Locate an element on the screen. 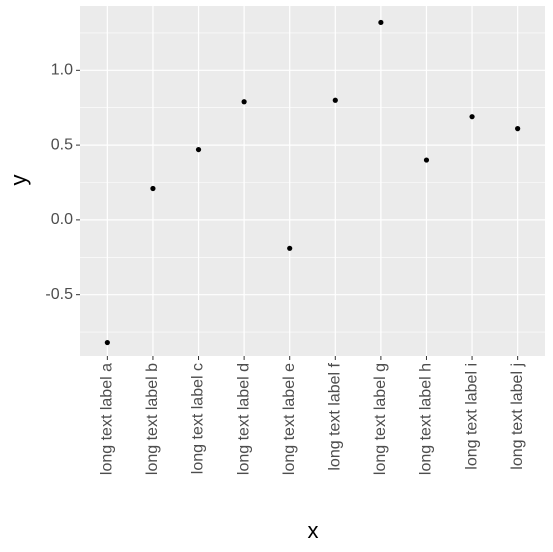  y-axis-title: y is located at coordinates (18, 180).